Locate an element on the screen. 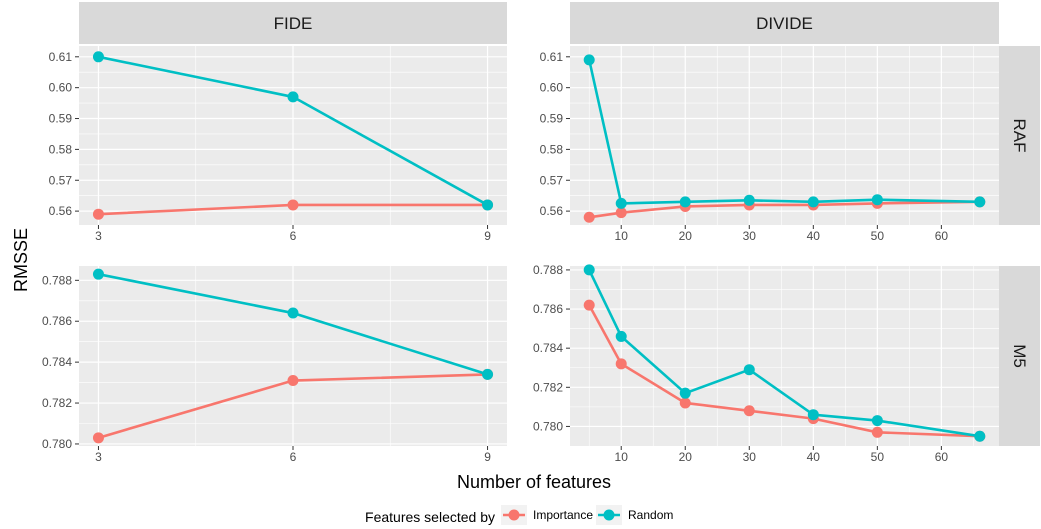 The width and height of the screenshot is (1041, 529). strip-m5: M5 is located at coordinates (1019, 356).